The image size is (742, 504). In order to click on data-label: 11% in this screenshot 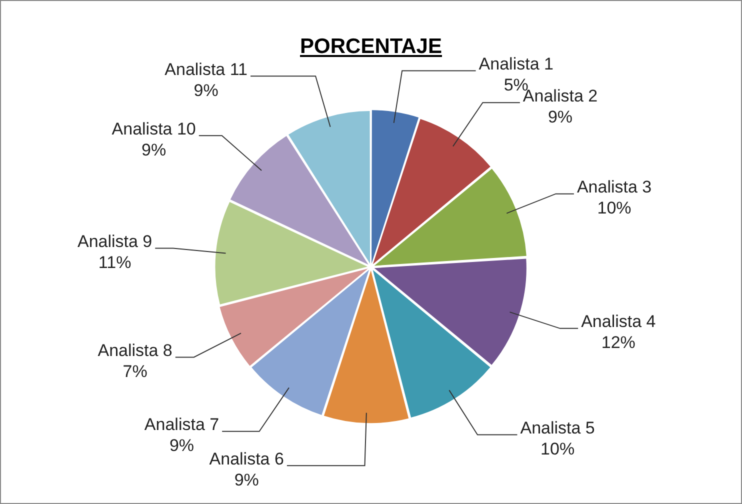, I will do `click(115, 262)`.